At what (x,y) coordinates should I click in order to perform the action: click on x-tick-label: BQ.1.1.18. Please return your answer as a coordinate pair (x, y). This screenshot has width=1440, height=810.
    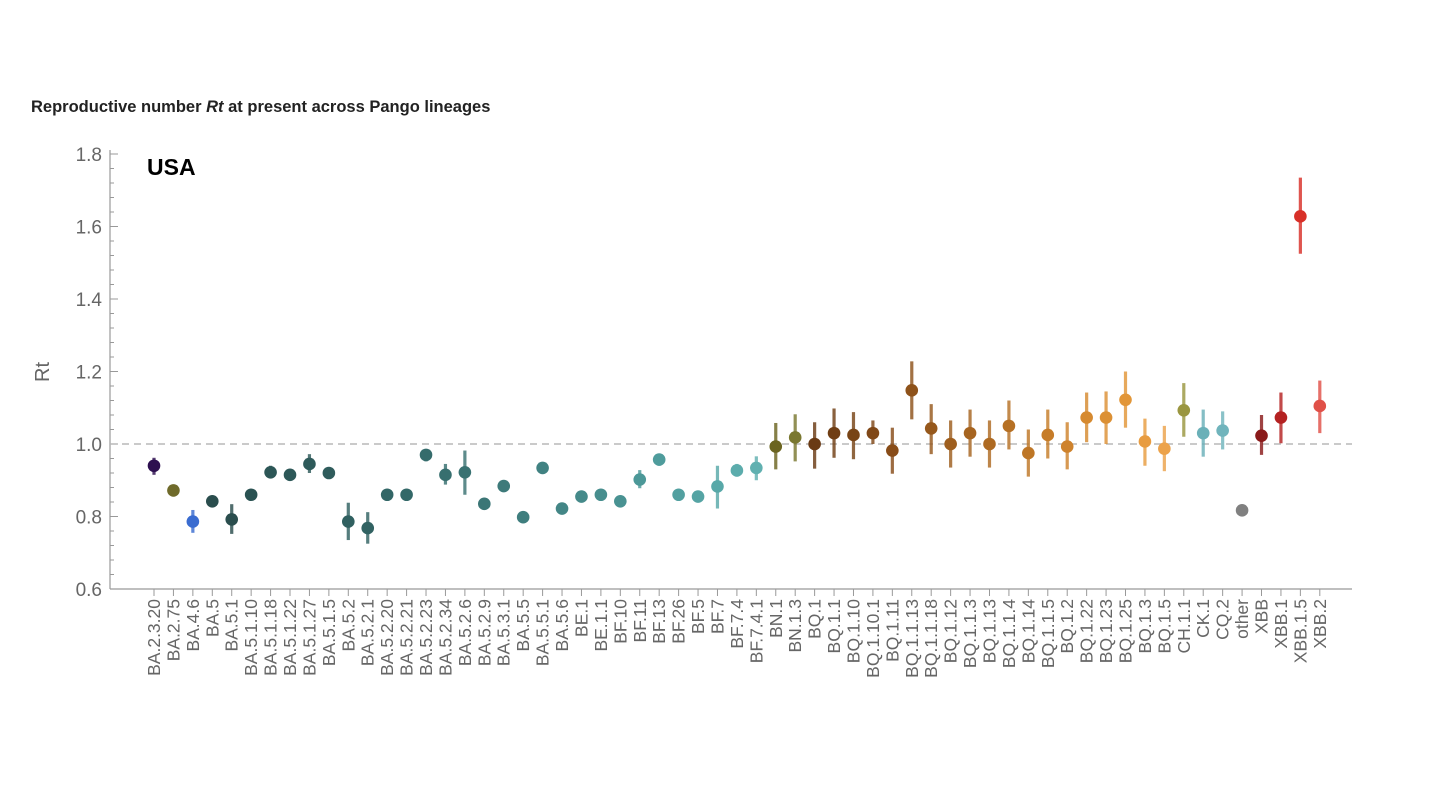
    Looking at the image, I should click on (931, 638).